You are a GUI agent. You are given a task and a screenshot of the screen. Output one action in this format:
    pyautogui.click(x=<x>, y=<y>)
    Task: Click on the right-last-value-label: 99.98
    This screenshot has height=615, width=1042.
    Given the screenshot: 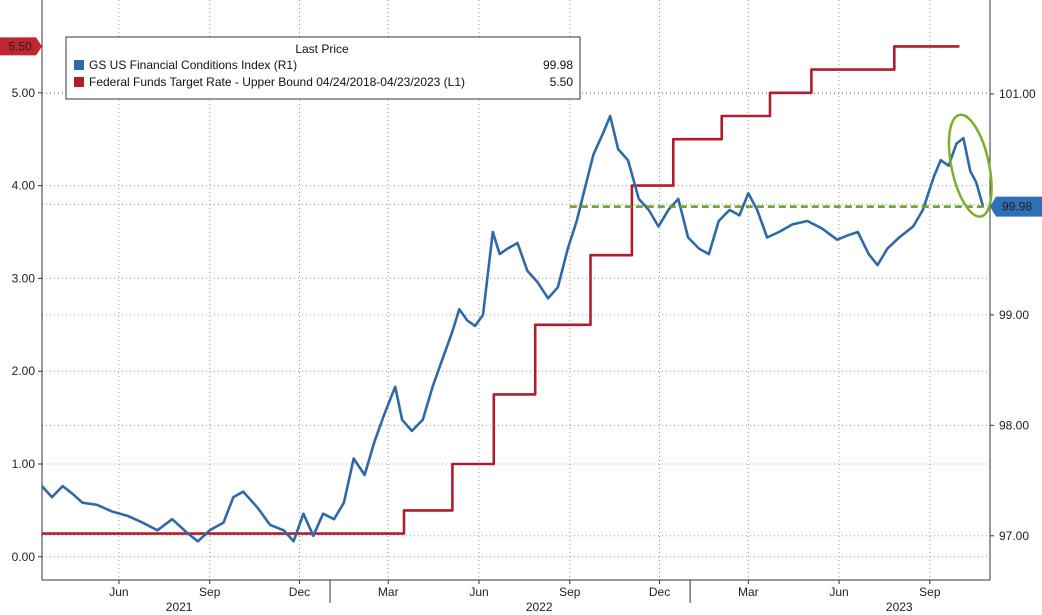 What is the action you would take?
    pyautogui.click(x=1017, y=207)
    